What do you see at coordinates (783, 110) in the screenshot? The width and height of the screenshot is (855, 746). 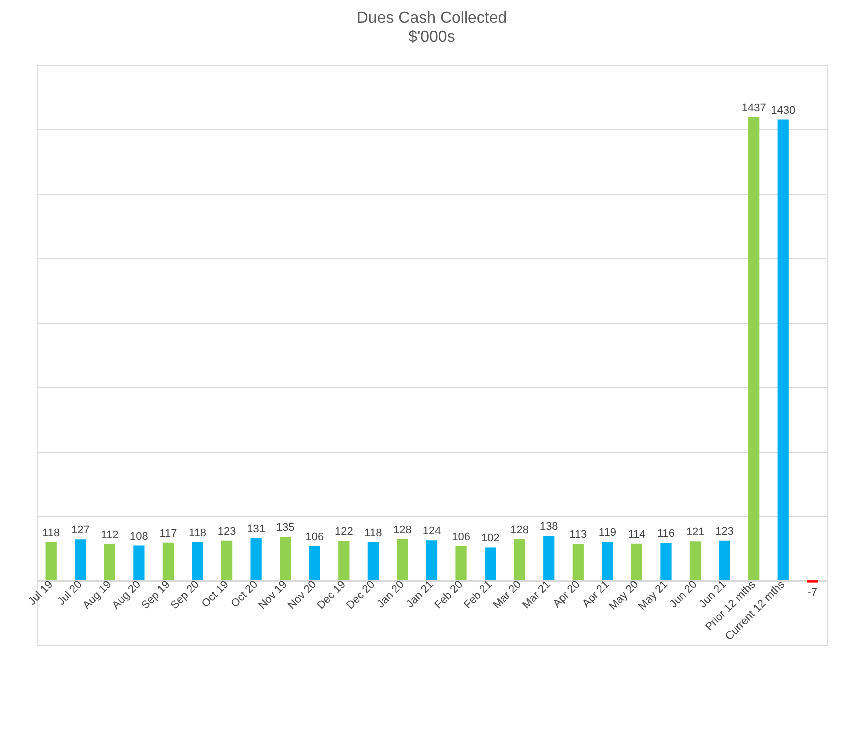 I see `data-label: 1430` at bounding box center [783, 110].